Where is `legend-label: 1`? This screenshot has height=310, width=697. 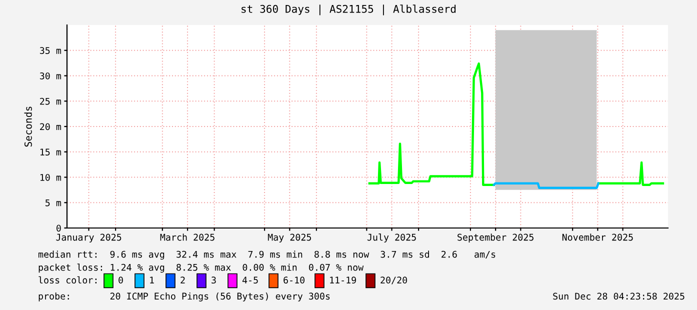
legend-label: 1 is located at coordinates (152, 280).